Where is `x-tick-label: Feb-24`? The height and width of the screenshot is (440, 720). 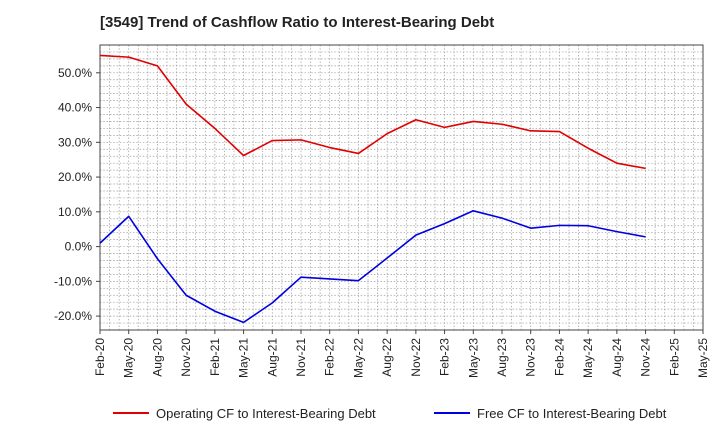
x-tick-label: Feb-24 is located at coordinates (559, 357).